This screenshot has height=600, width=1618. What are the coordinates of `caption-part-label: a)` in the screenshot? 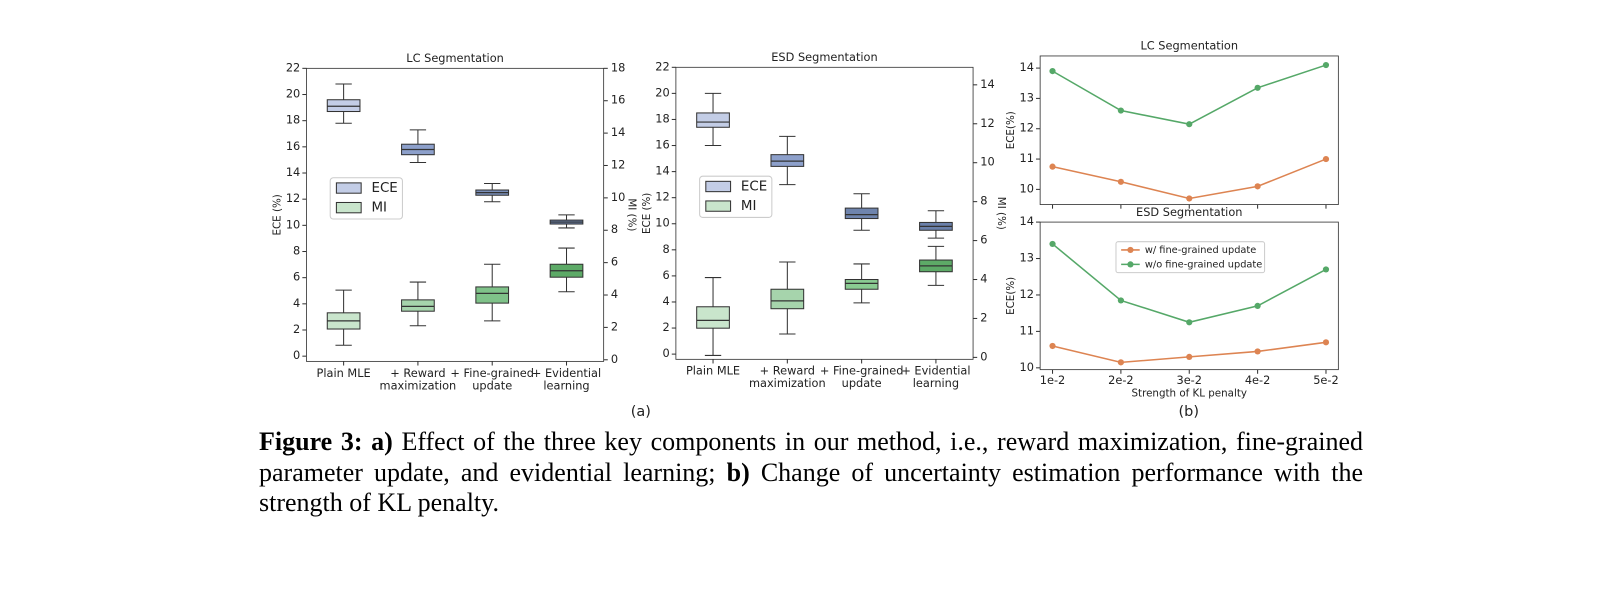 It's located at (382, 441).